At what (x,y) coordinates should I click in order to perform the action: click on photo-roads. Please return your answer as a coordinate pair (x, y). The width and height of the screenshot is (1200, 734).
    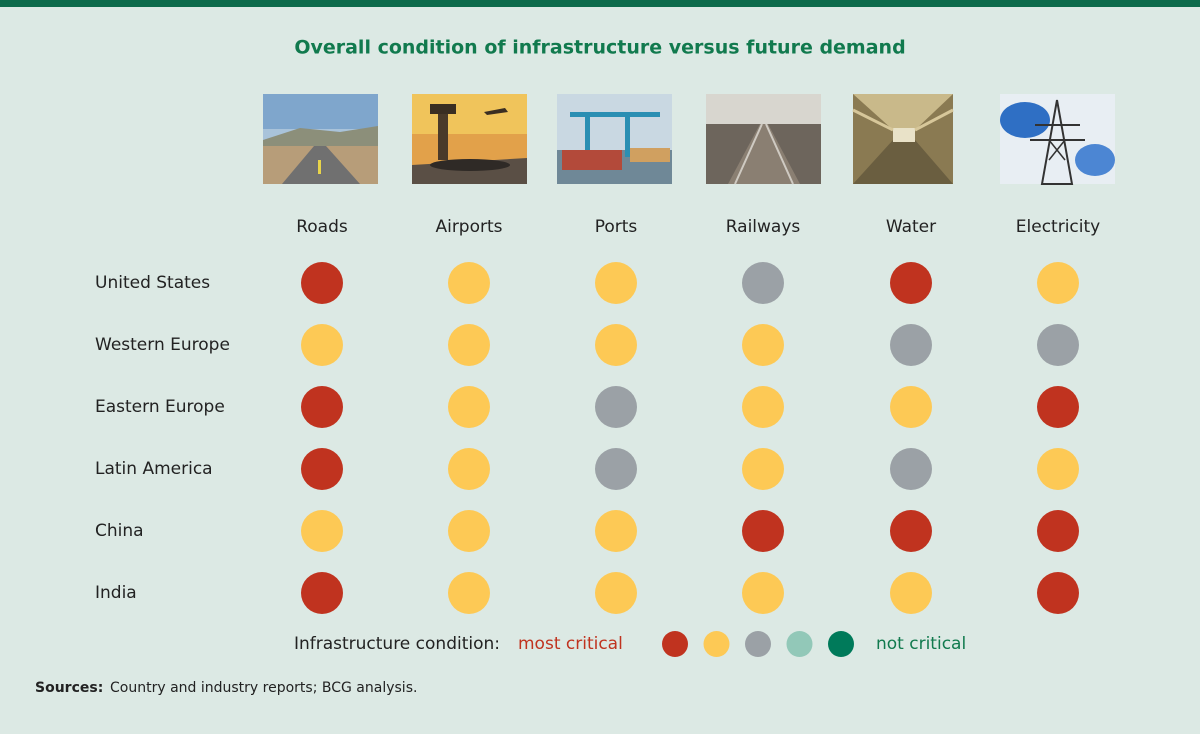
    Looking at the image, I should click on (320, 139).